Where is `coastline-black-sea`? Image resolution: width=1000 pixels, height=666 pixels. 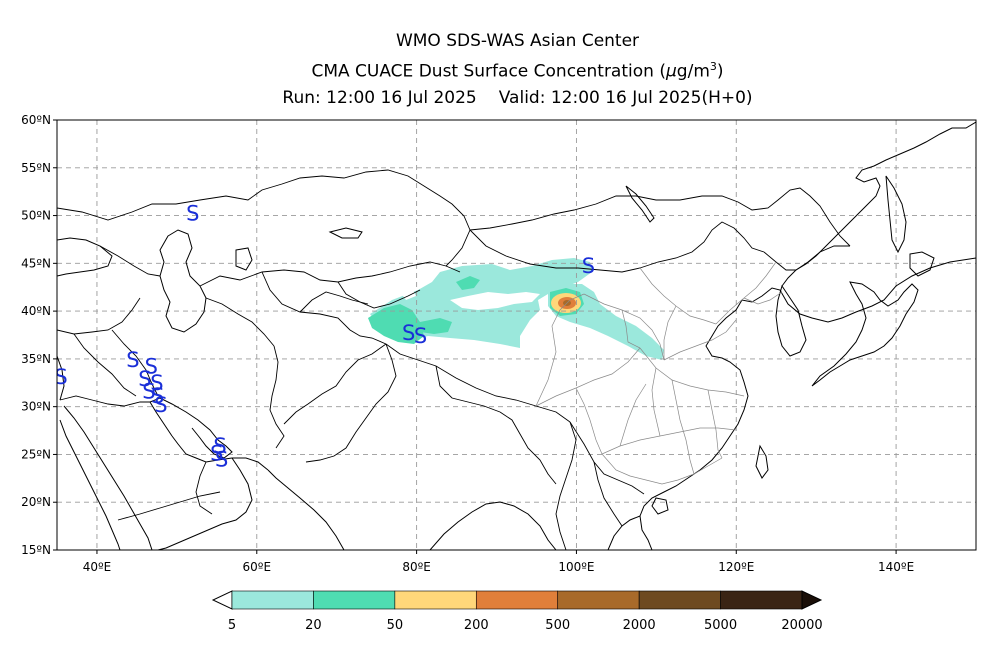 coastline-black-sea is located at coordinates (85, 257).